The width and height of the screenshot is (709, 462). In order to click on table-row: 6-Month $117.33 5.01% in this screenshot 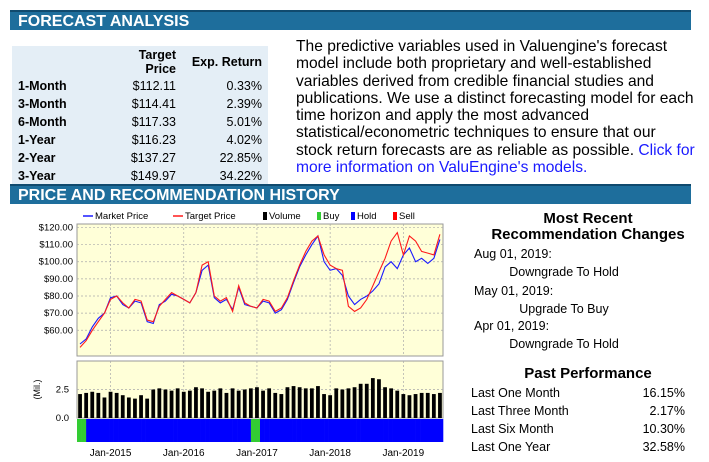, I will do `click(140, 122)`.